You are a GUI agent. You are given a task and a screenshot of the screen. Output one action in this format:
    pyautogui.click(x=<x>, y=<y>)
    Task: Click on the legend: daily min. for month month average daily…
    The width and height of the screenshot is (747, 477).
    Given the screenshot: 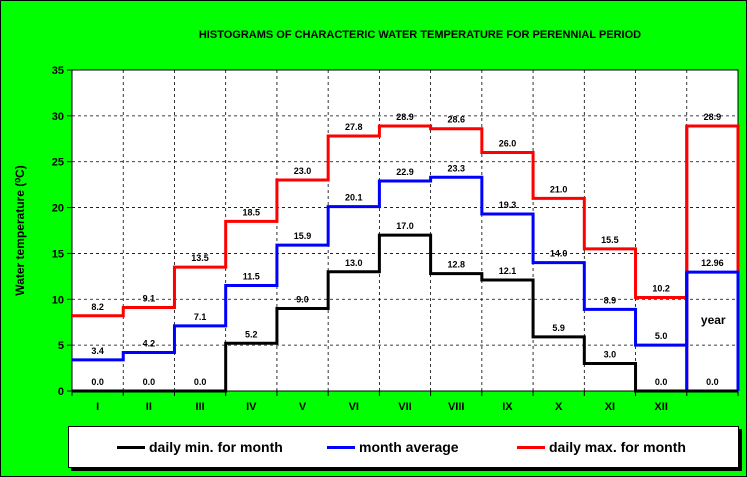 What is the action you would take?
    pyautogui.click(x=403, y=447)
    